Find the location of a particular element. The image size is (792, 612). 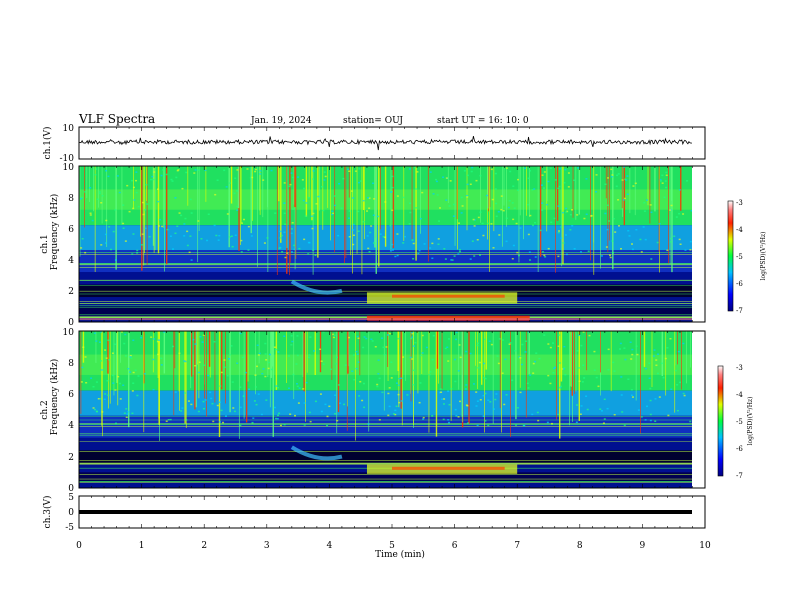

ch2-freq-tick-0: 0 is located at coordinates (71, 489).